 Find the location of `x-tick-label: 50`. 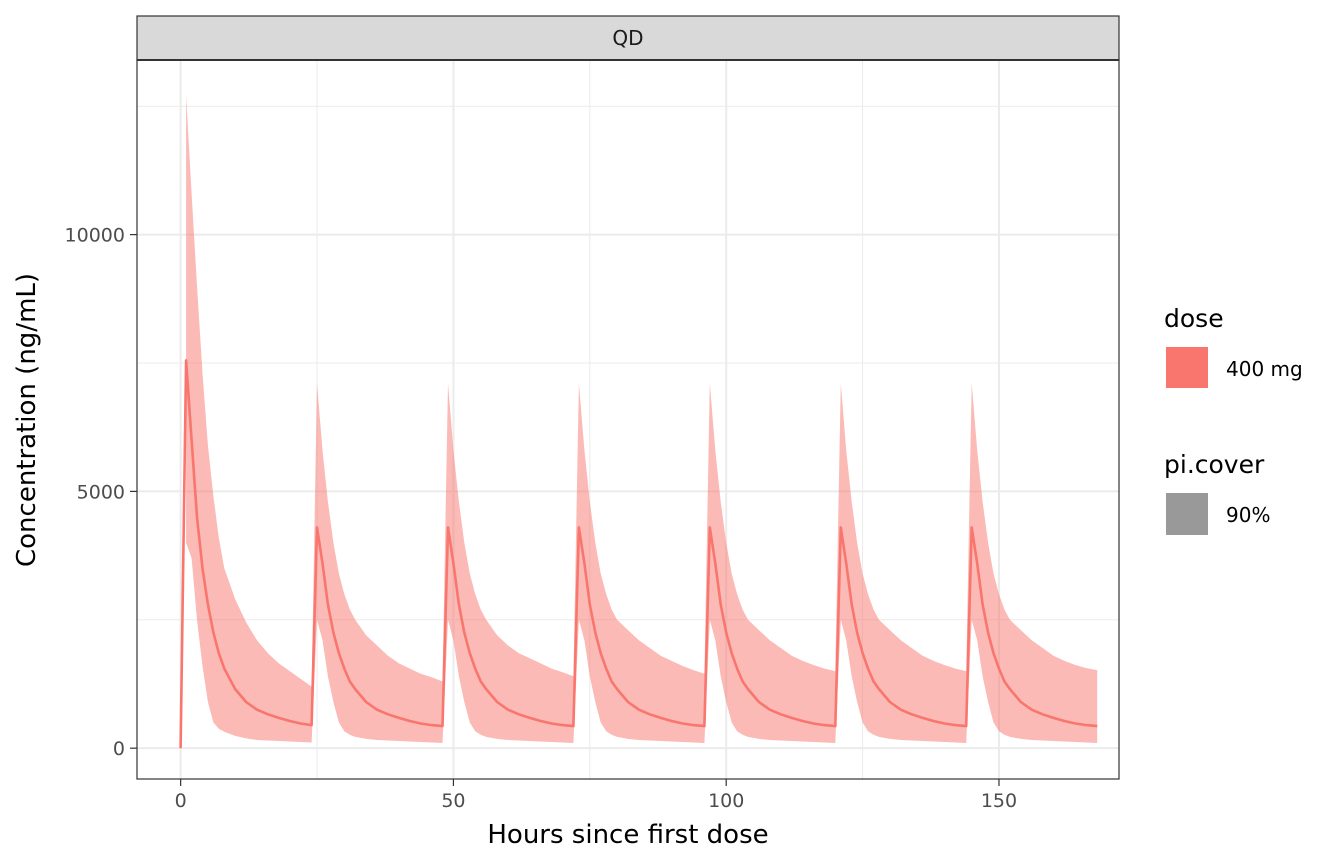

x-tick-label: 50 is located at coordinates (453, 801).